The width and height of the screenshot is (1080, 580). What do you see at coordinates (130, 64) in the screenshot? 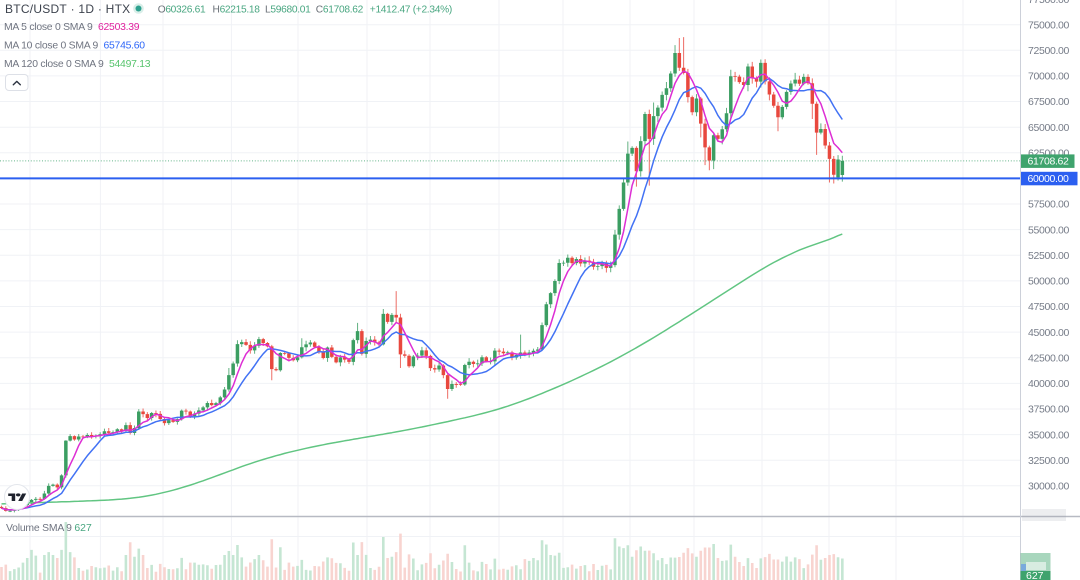
I see `svg-text: 54497.13` at bounding box center [130, 64].